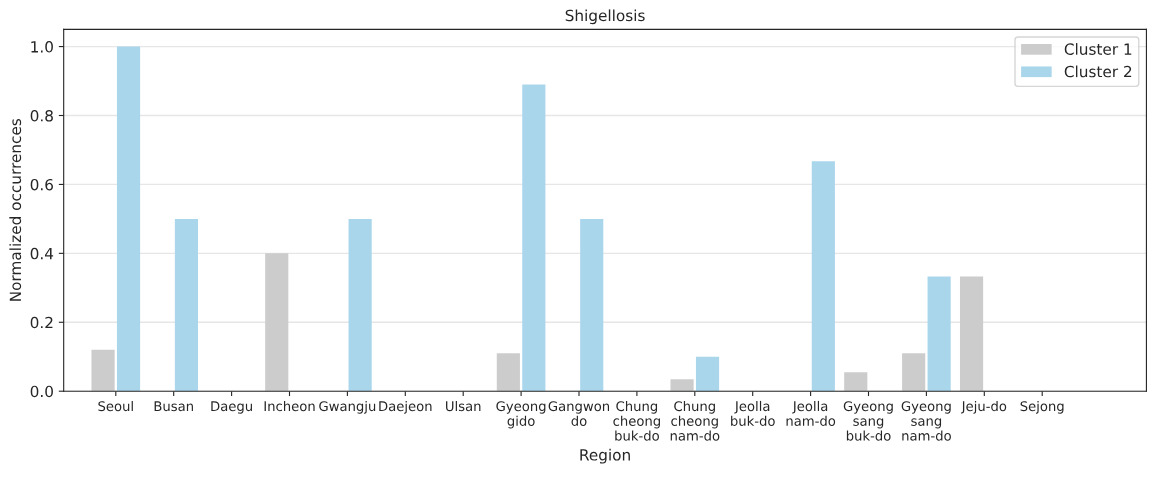 The width and height of the screenshot is (1158, 489). Describe the element at coordinates (231, 407) in the screenshot. I see `x-tick-label: Daegu` at that location.